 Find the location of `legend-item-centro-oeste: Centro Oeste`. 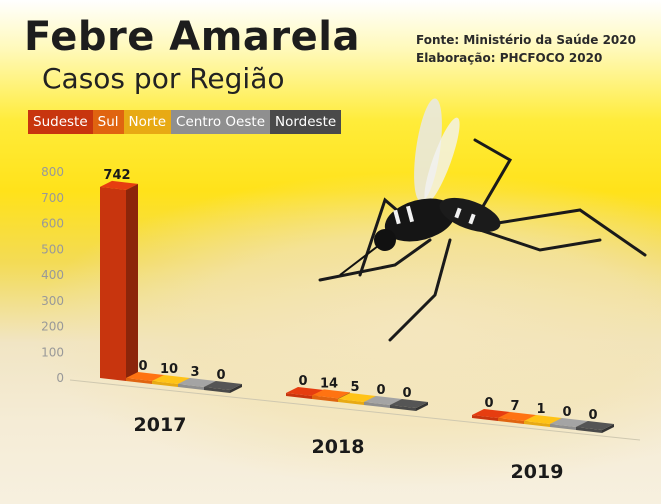

legend-item-centro-oeste: Centro Oeste is located at coordinates (220, 122).